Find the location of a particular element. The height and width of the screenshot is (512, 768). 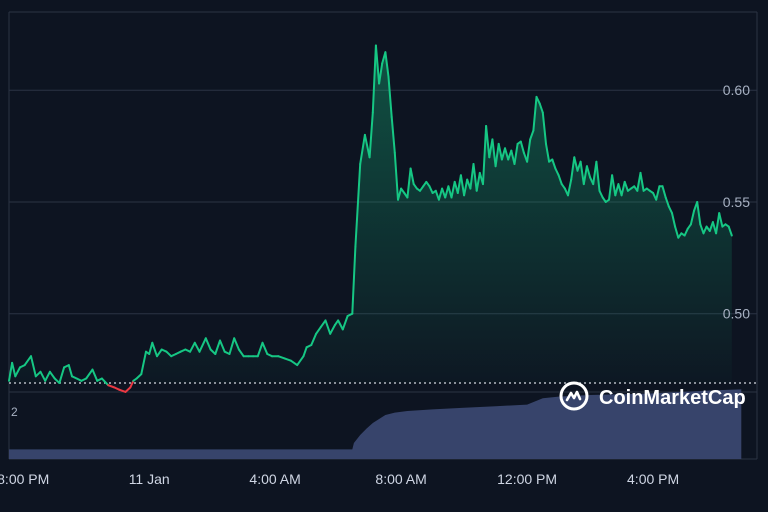

watermark-text: CoinMarketCap is located at coordinates (672, 398).